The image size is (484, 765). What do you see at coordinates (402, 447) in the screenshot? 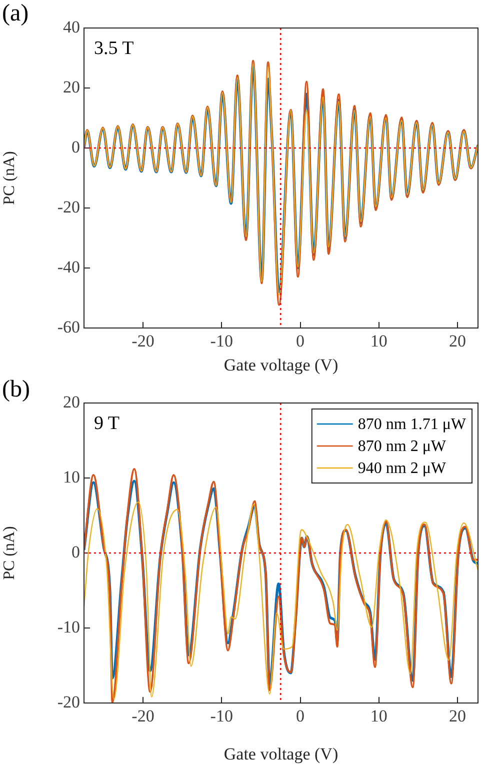
I see `legend-label: 870 nm 2 μW` at bounding box center [402, 447].